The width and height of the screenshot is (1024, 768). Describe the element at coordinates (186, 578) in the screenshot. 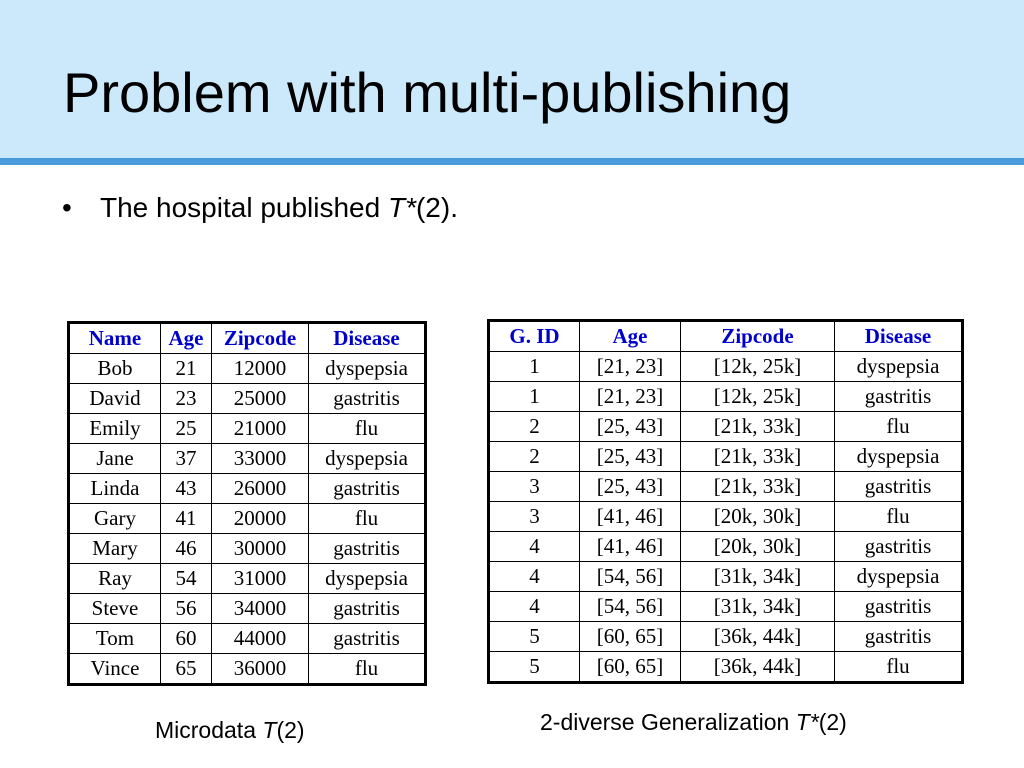

I see `table-cell: 54` at that location.